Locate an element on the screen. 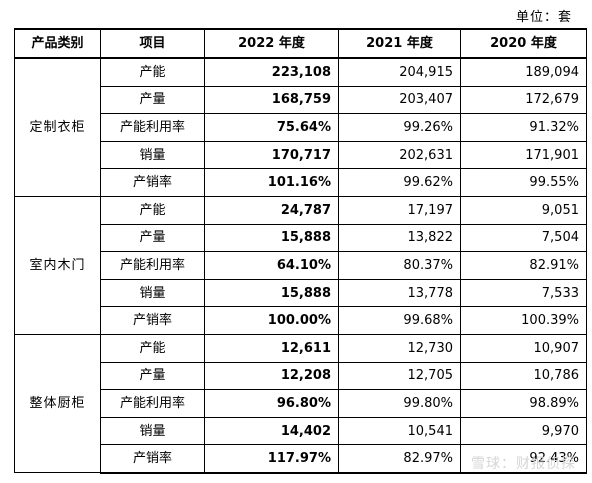 The image size is (592, 483). value-2020-cell: 92.43% is located at coordinates (523, 459).